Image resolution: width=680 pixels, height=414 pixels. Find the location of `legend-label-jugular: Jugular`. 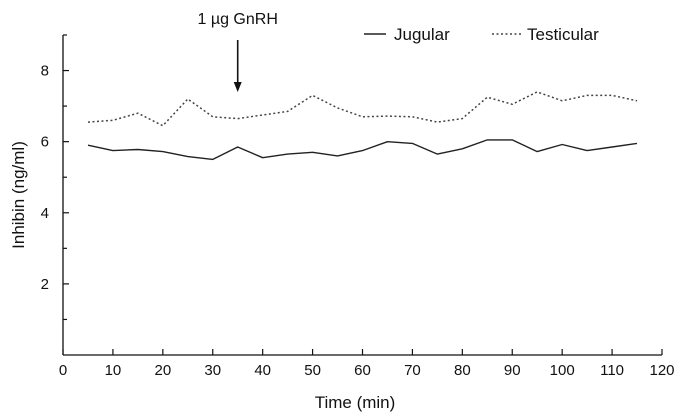

legend-label-jugular: Jugular is located at coordinates (422, 34).